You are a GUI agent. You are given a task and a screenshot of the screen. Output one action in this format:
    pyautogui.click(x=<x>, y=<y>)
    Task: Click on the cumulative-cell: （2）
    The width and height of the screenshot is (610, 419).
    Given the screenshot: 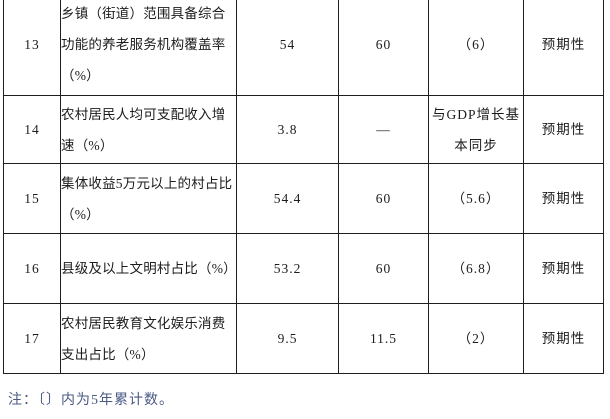 What is the action you would take?
    pyautogui.click(x=476, y=338)
    